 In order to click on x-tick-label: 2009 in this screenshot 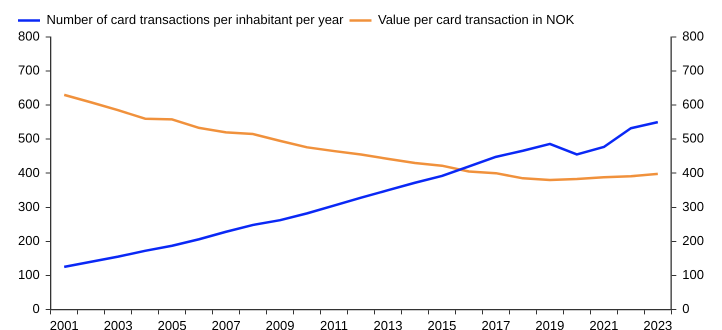, I will do `click(280, 324)`.